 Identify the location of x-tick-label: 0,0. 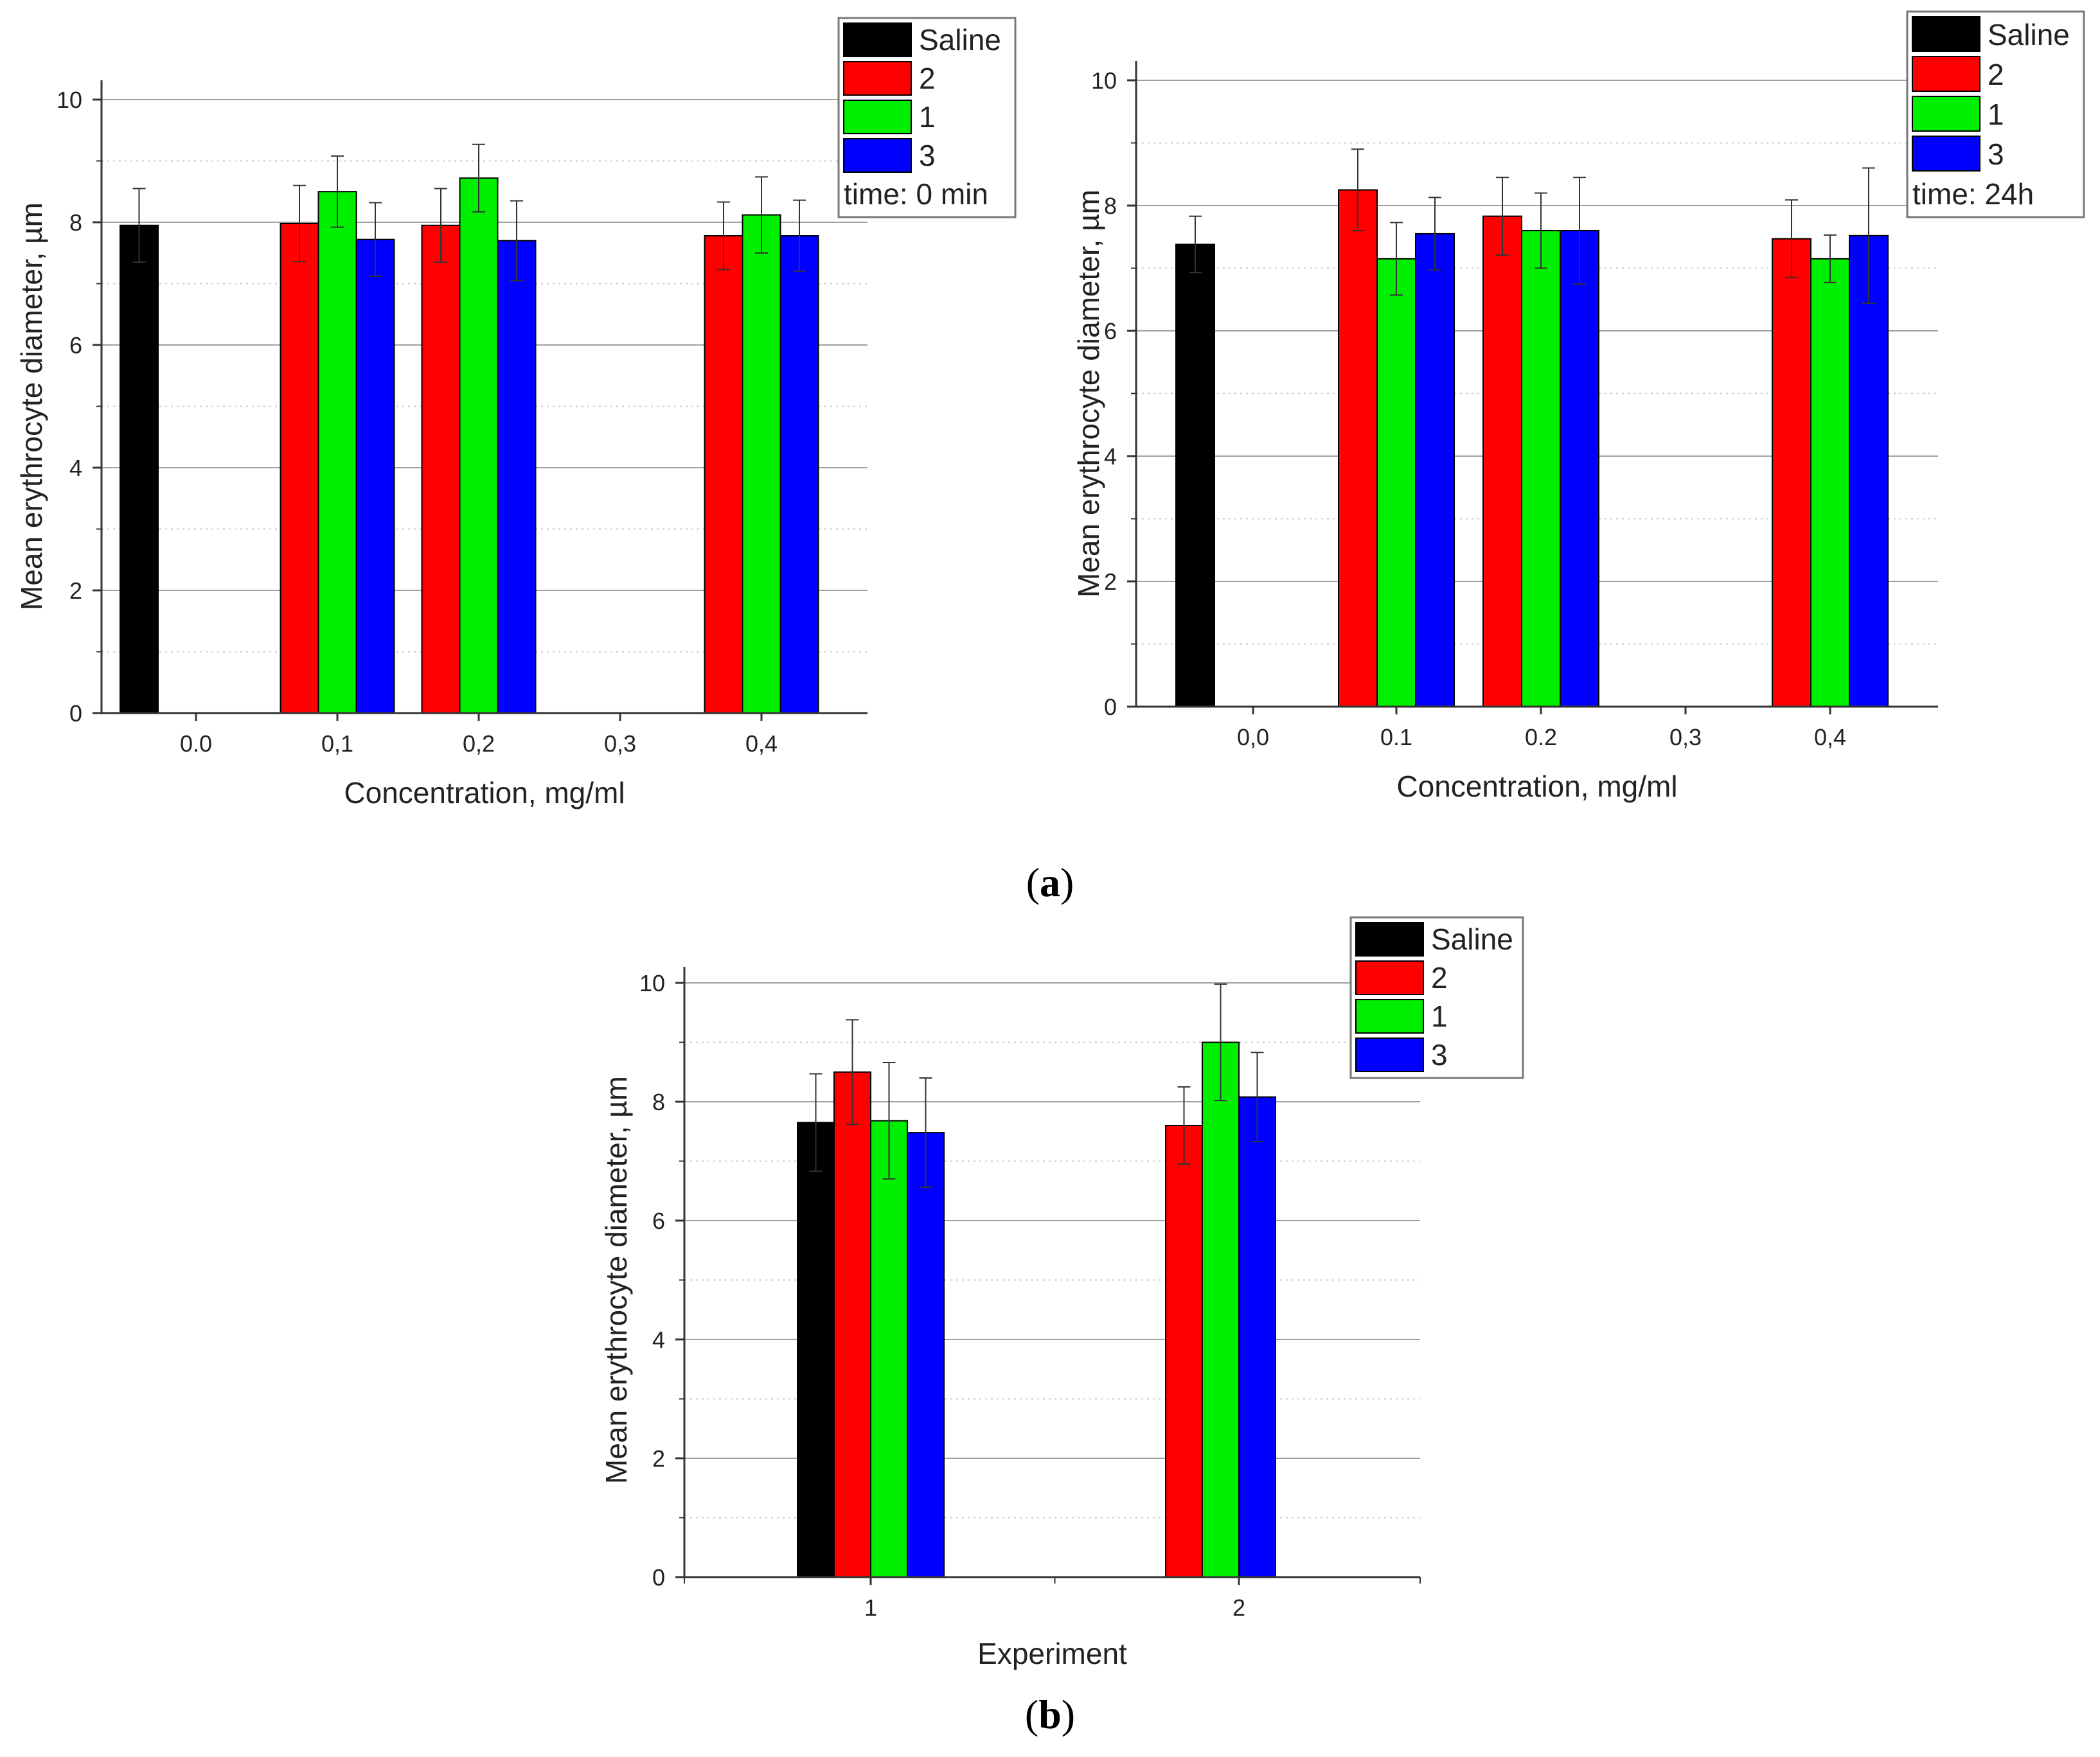
(1253, 737).